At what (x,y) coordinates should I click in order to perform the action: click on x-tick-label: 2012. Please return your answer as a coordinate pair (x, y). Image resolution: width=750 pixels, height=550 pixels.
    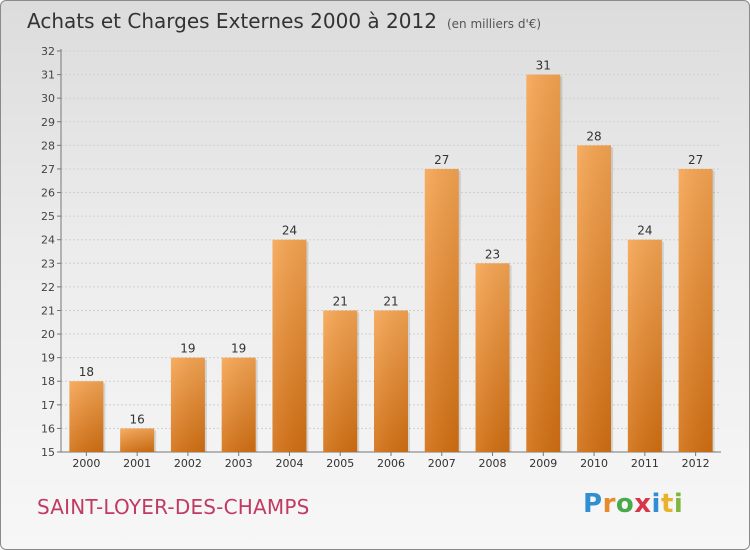
    Looking at the image, I should click on (696, 463).